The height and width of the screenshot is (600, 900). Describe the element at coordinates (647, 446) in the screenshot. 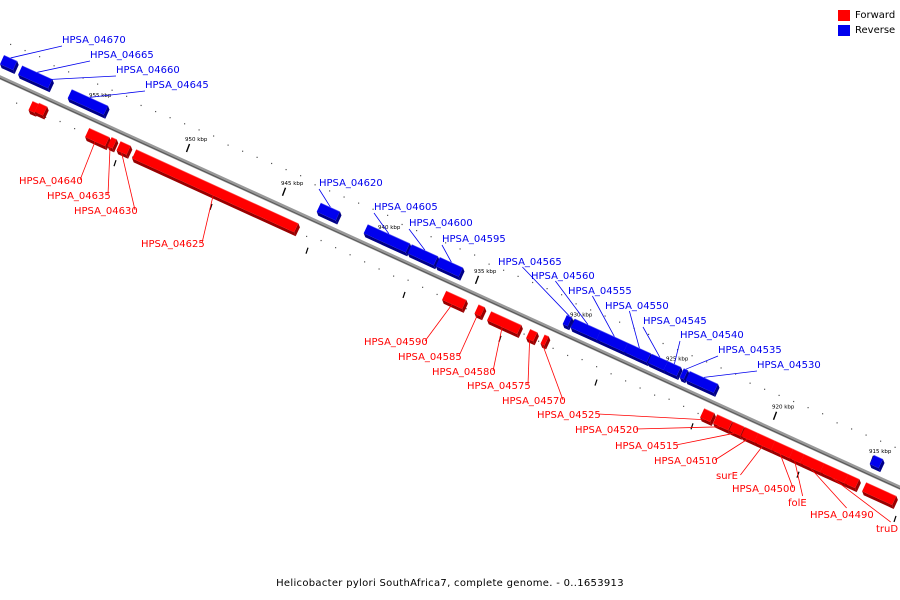

I see `gene-label-hpsa-04515: HPSA_04515` at that location.